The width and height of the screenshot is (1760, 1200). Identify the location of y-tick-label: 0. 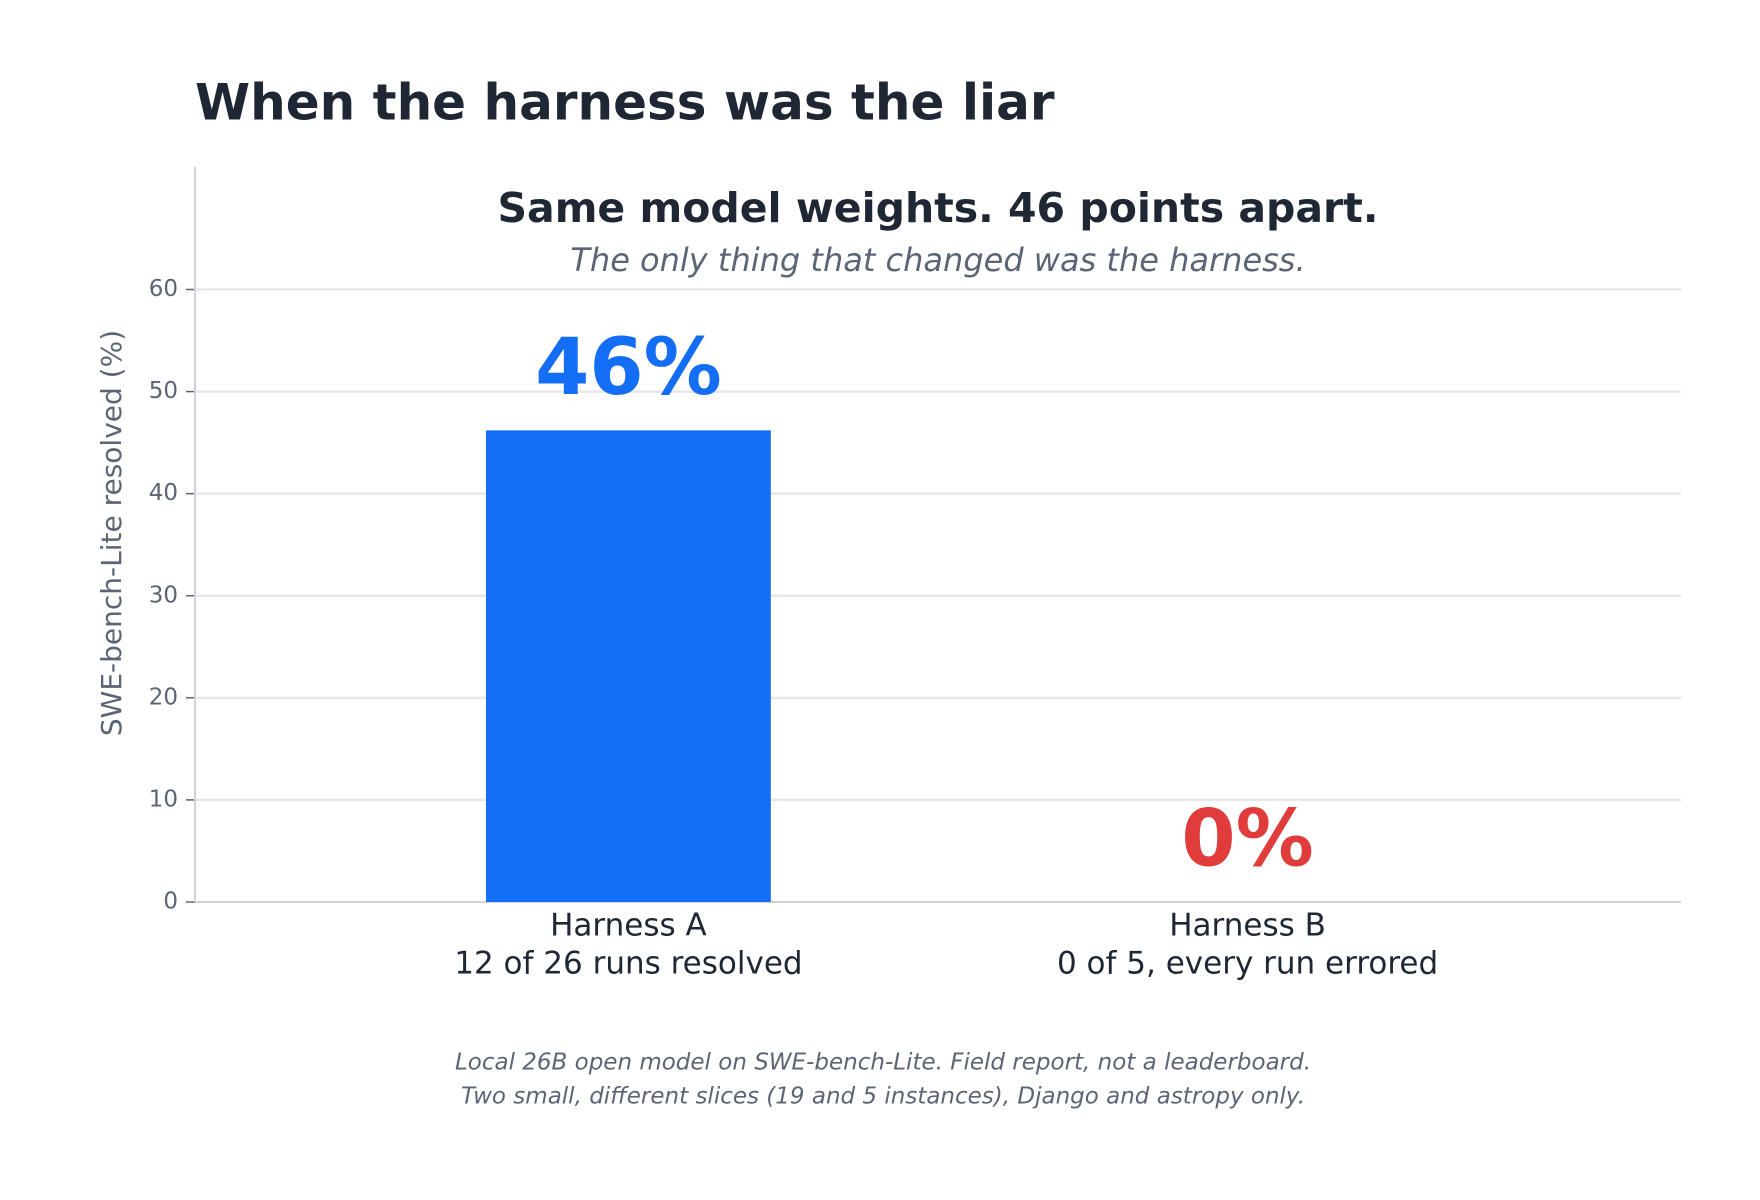
(170, 902).